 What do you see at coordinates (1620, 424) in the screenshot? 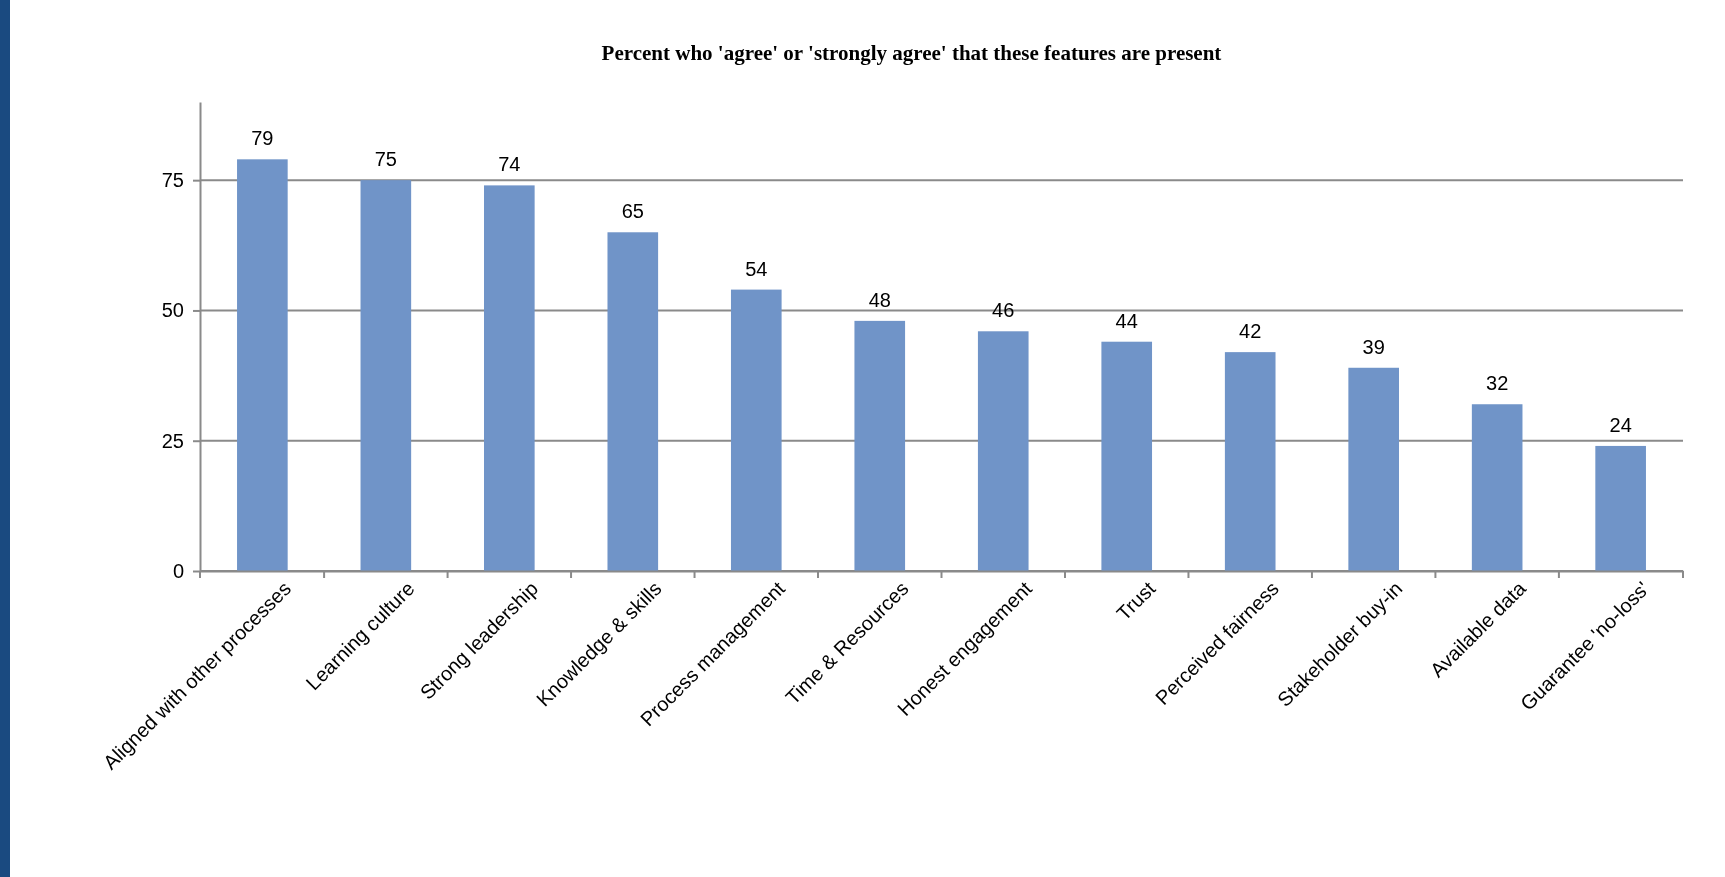
I see `data-label: 24` at bounding box center [1620, 424].